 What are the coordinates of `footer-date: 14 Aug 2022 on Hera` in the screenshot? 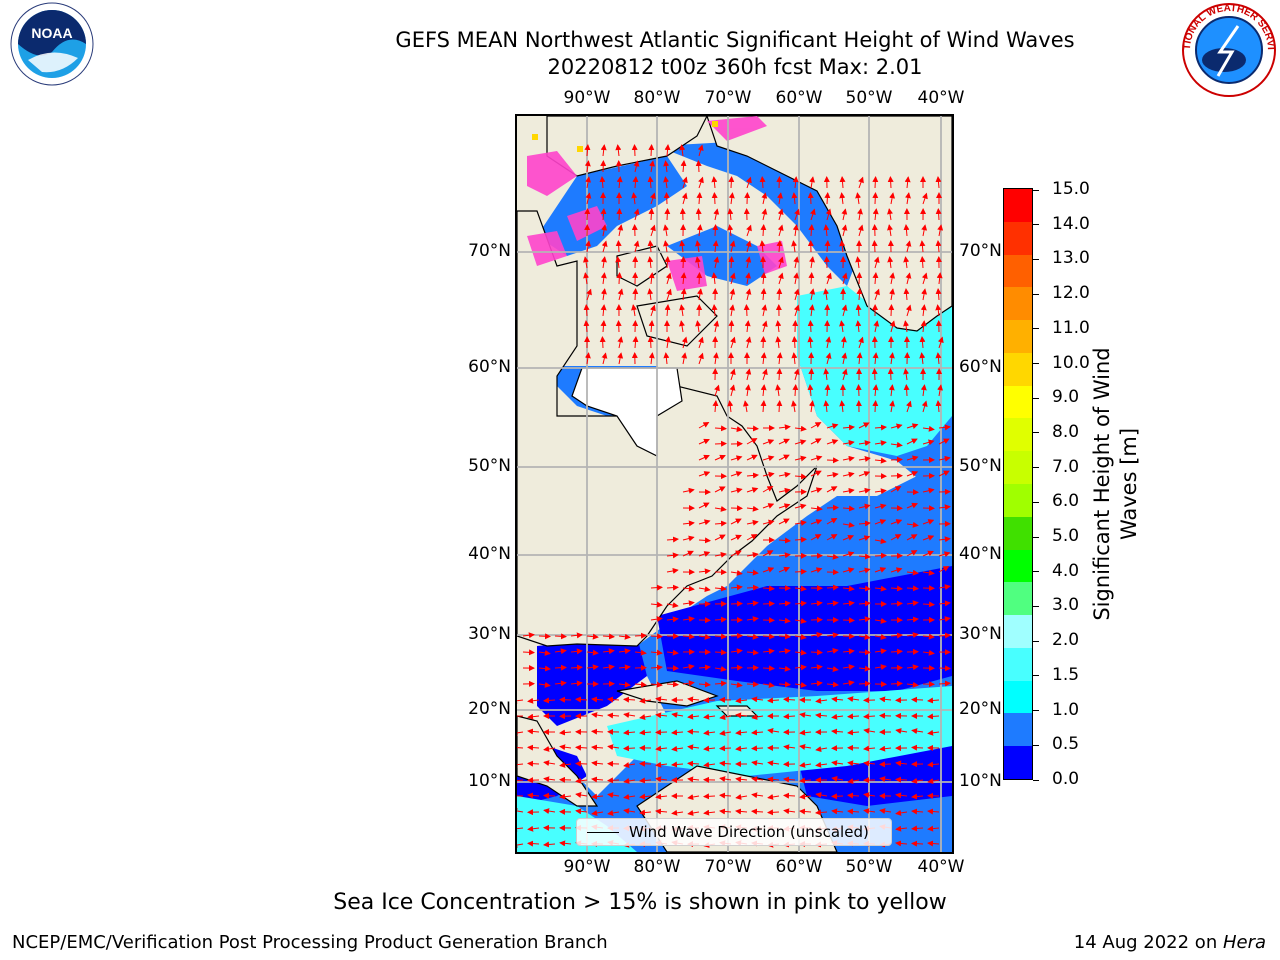 It's located at (1170, 942).